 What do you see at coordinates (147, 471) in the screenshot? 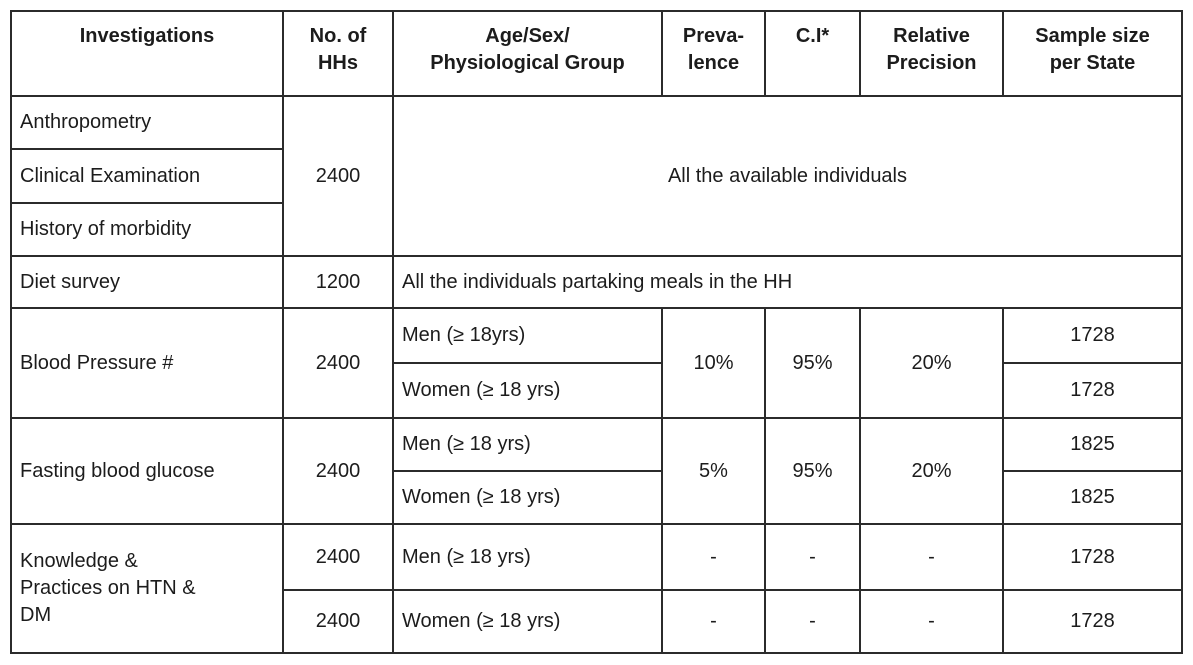
I see `cell-fbg-label: Fasting blood glucose` at bounding box center [147, 471].